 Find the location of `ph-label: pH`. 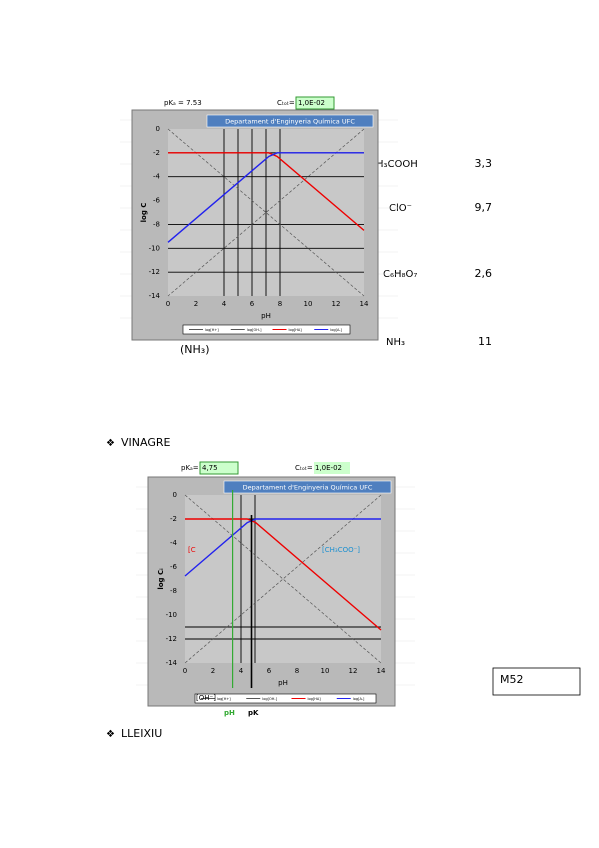

ph-label: pH is located at coordinates (229, 713).